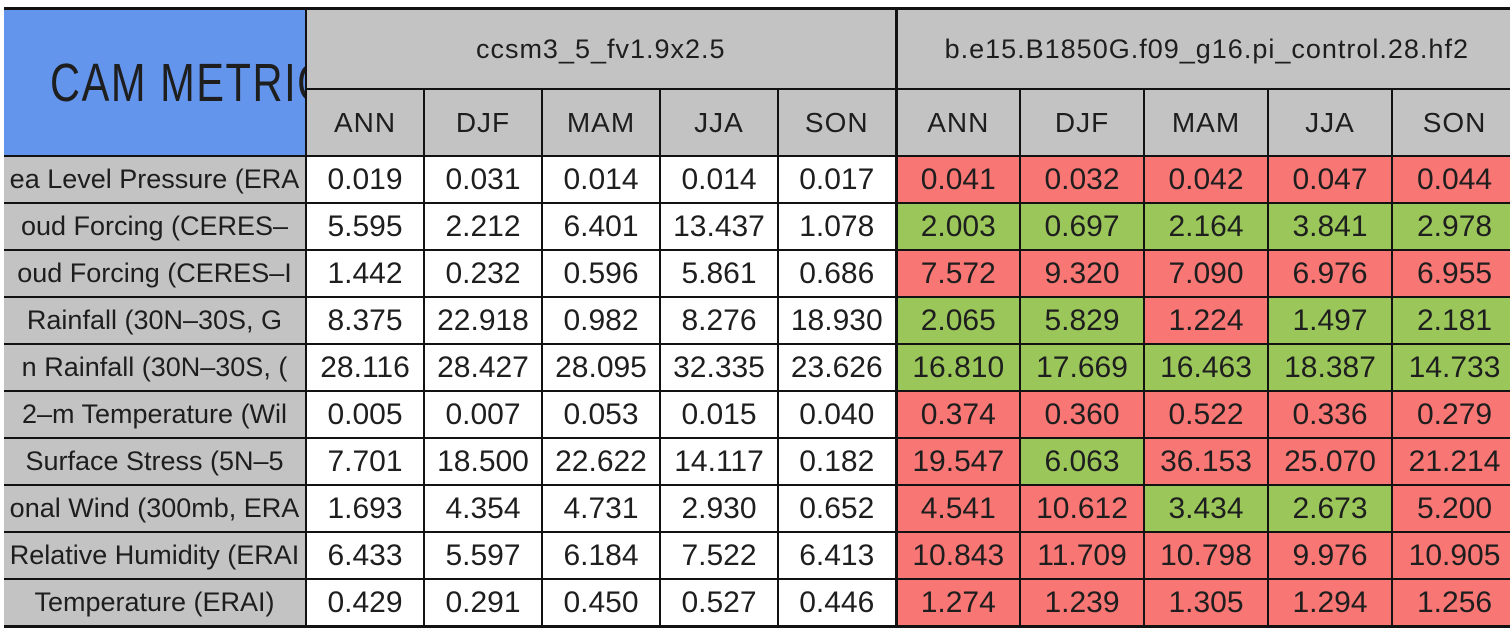 The height and width of the screenshot is (628, 1510). I want to click on corner-title: CAM METRICS, so click(177, 82).